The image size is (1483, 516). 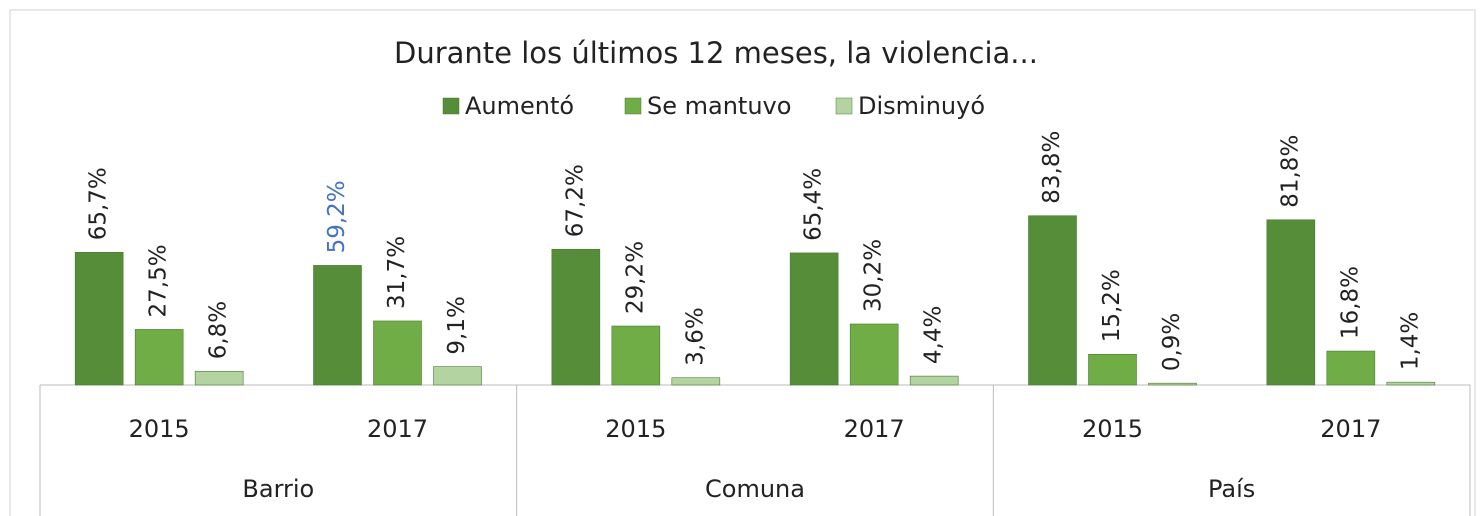 What do you see at coordinates (635, 277) in the screenshot?
I see `data-label: 29,2%` at bounding box center [635, 277].